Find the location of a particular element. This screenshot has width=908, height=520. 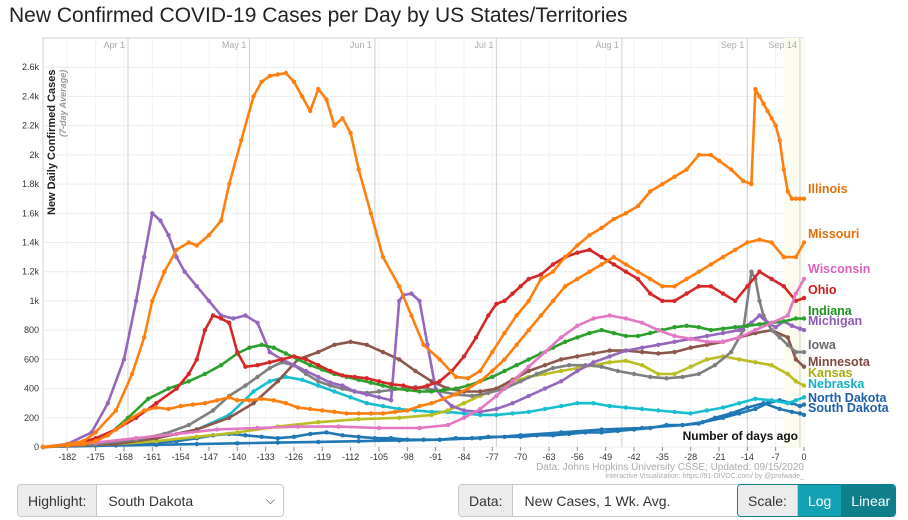

series-label: Minnesota is located at coordinates (839, 362).